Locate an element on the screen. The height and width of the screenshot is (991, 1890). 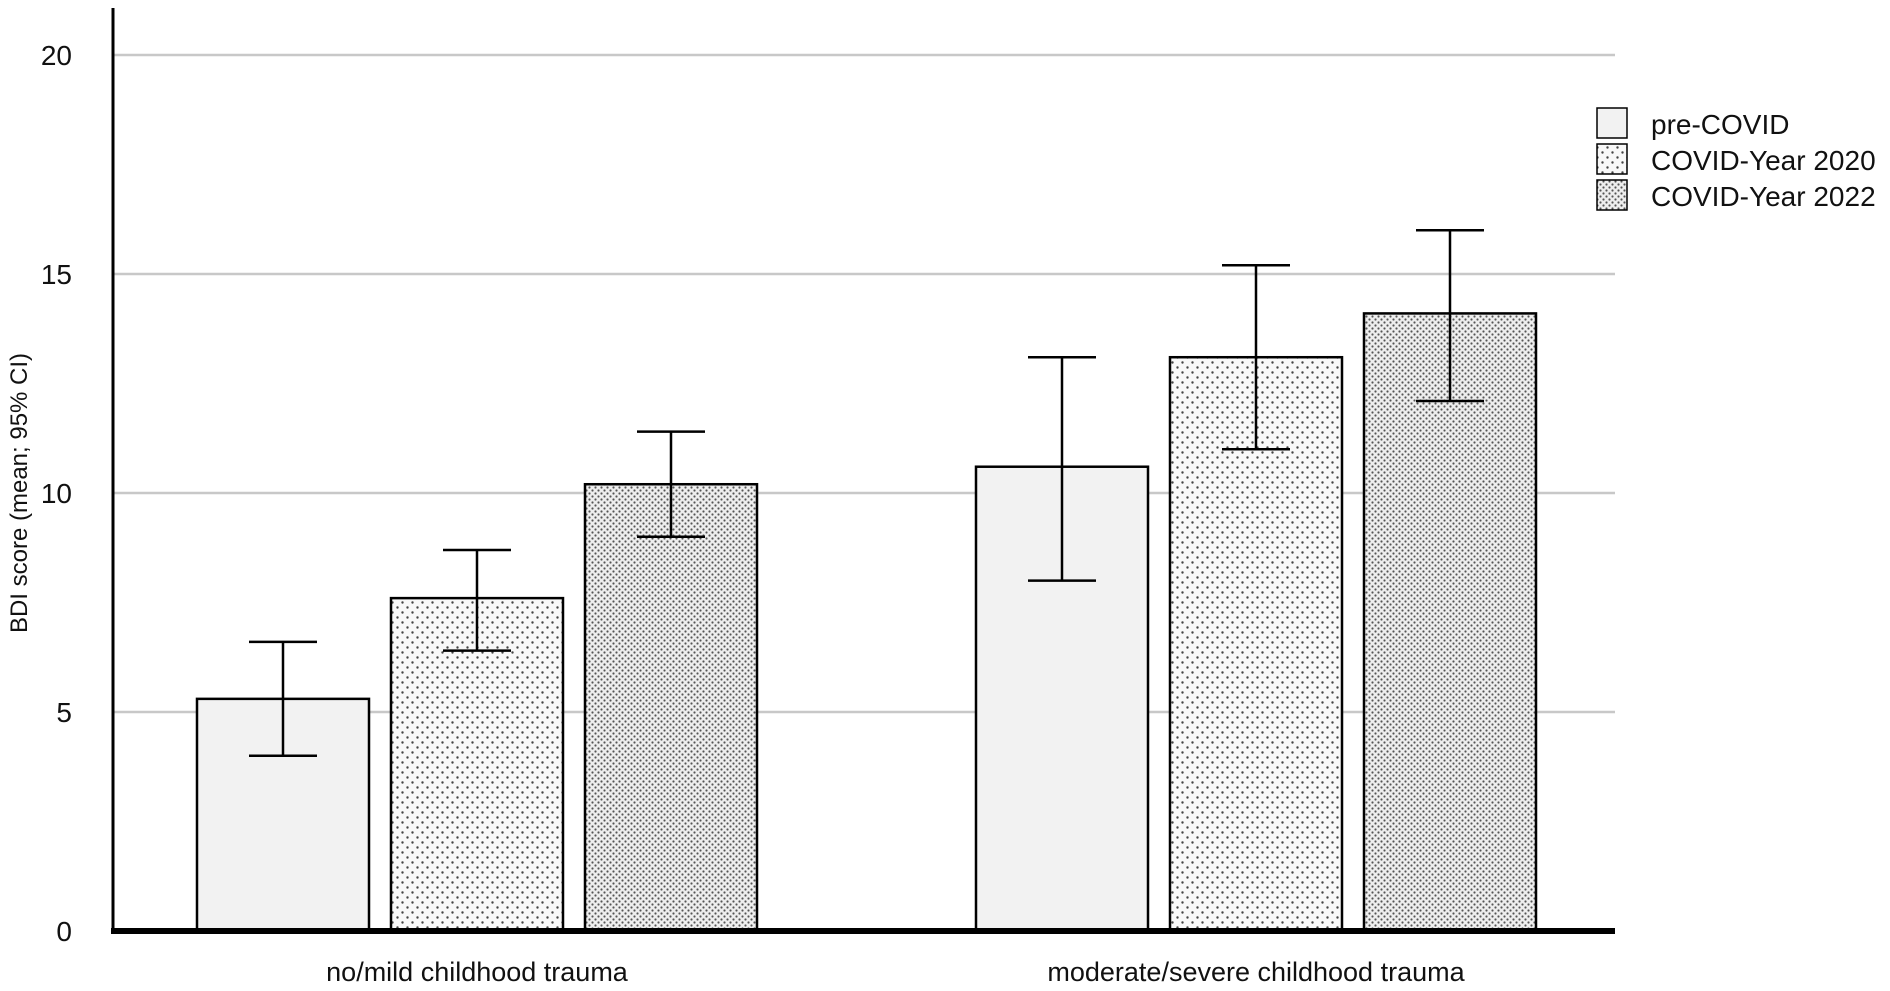
x-category-label: no/mild childhood trauma is located at coordinates (477, 971).